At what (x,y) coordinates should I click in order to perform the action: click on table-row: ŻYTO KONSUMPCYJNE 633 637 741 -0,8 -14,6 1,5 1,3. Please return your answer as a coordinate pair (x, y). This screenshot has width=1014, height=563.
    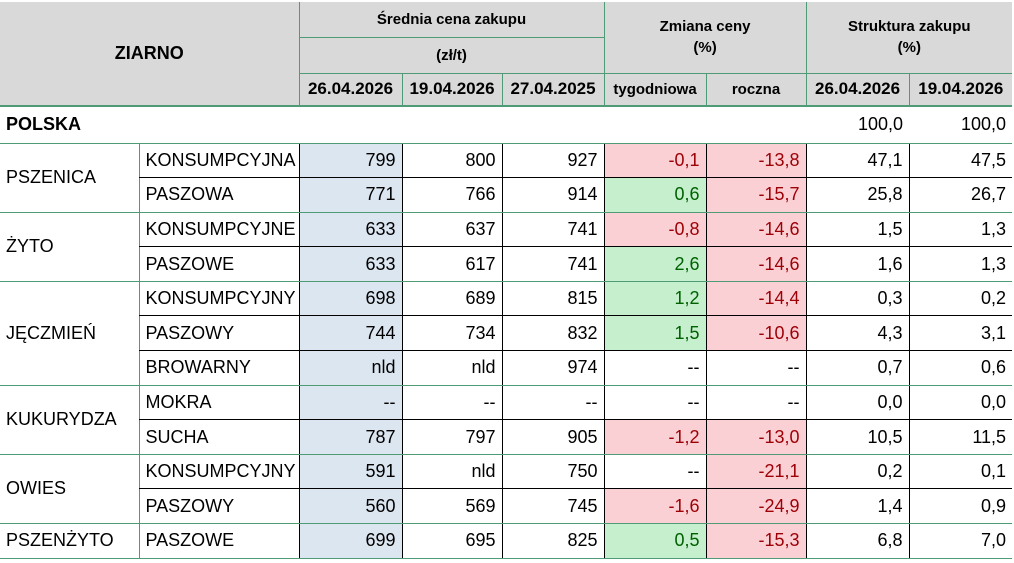
    Looking at the image, I should click on (506, 247).